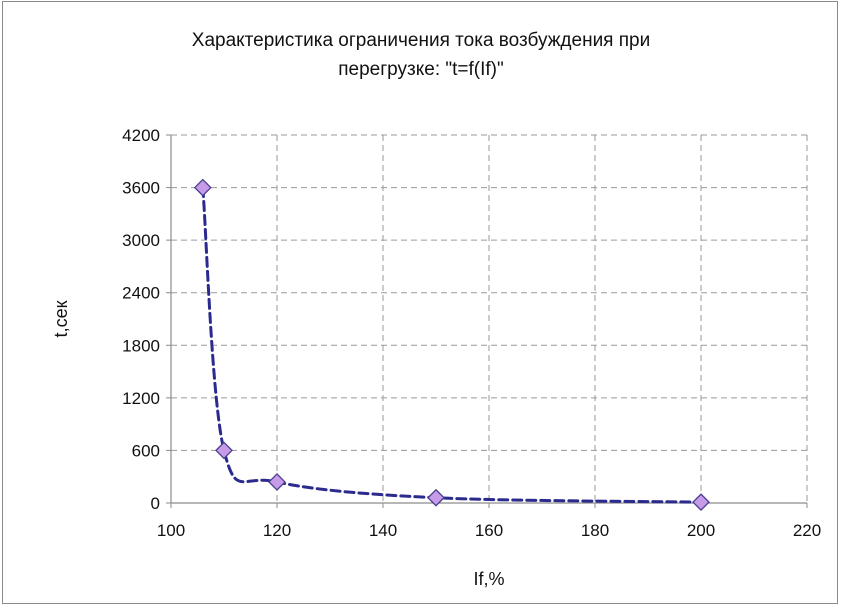 The image size is (842, 607). I want to click on y-tick-label: 3600, so click(141, 188).